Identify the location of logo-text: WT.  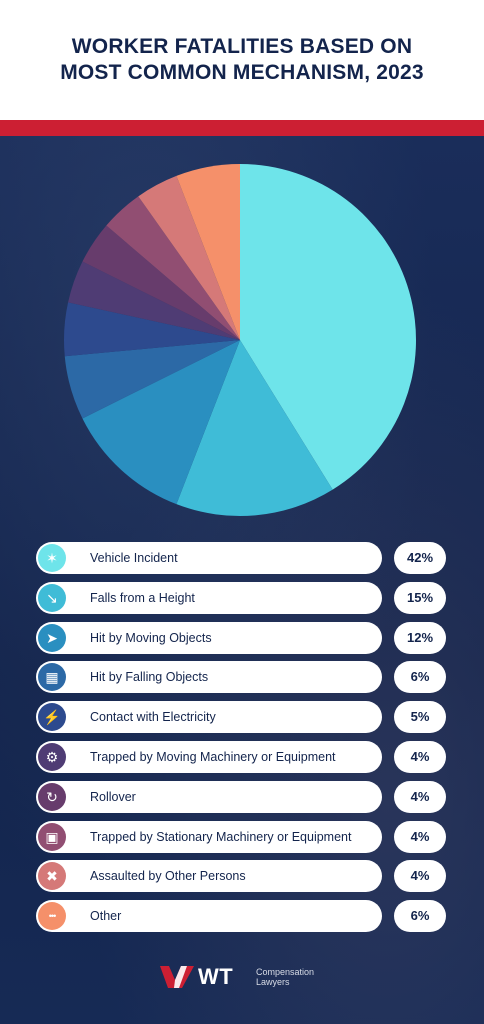
(216, 976).